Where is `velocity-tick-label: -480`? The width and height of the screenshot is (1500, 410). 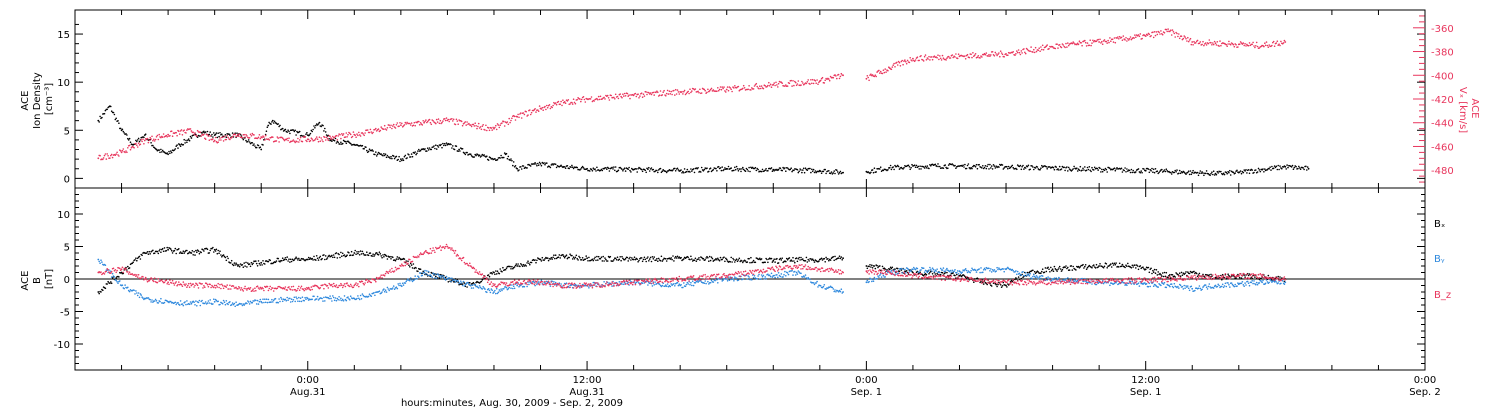
velocity-tick-label: -480 is located at coordinates (1442, 171).